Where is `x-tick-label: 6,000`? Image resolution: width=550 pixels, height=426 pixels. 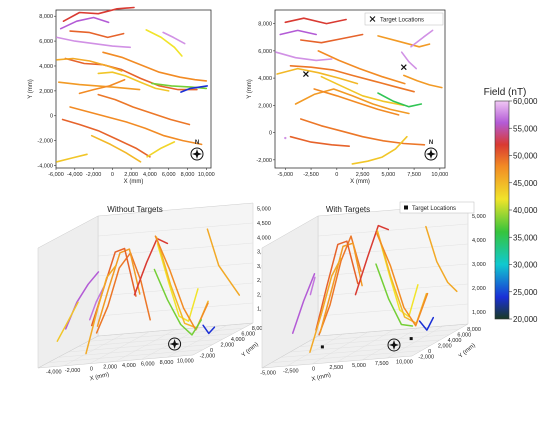
x-tick-label: 6,000 is located at coordinates (148, 365).